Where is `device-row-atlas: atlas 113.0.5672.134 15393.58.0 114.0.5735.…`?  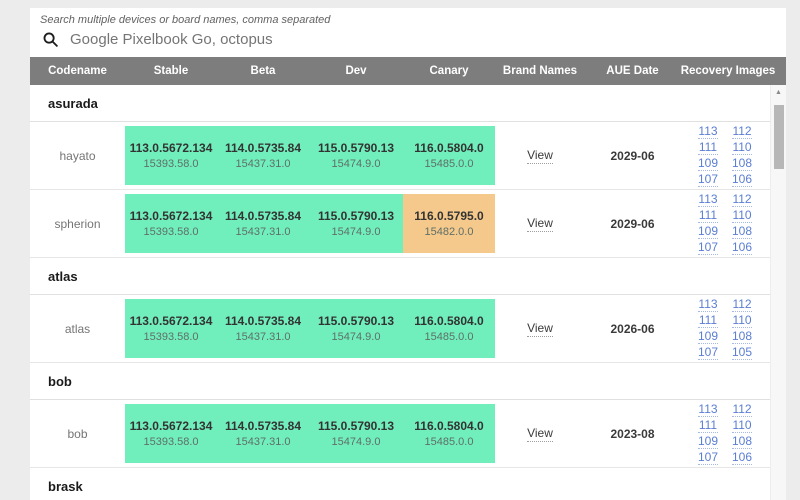 device-row-atlas: atlas 113.0.5672.134 15393.58.0 114.0.5735.… is located at coordinates (400, 329).